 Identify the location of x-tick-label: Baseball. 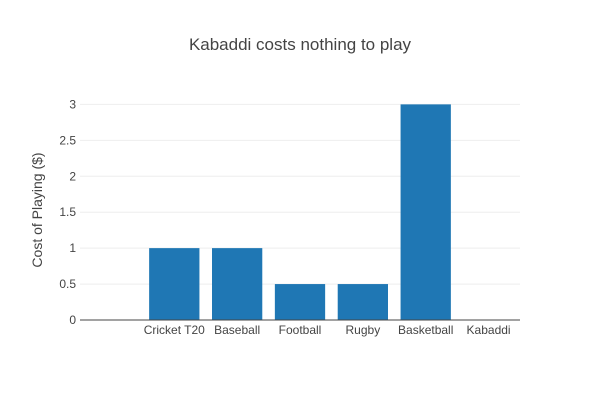
(237, 330).